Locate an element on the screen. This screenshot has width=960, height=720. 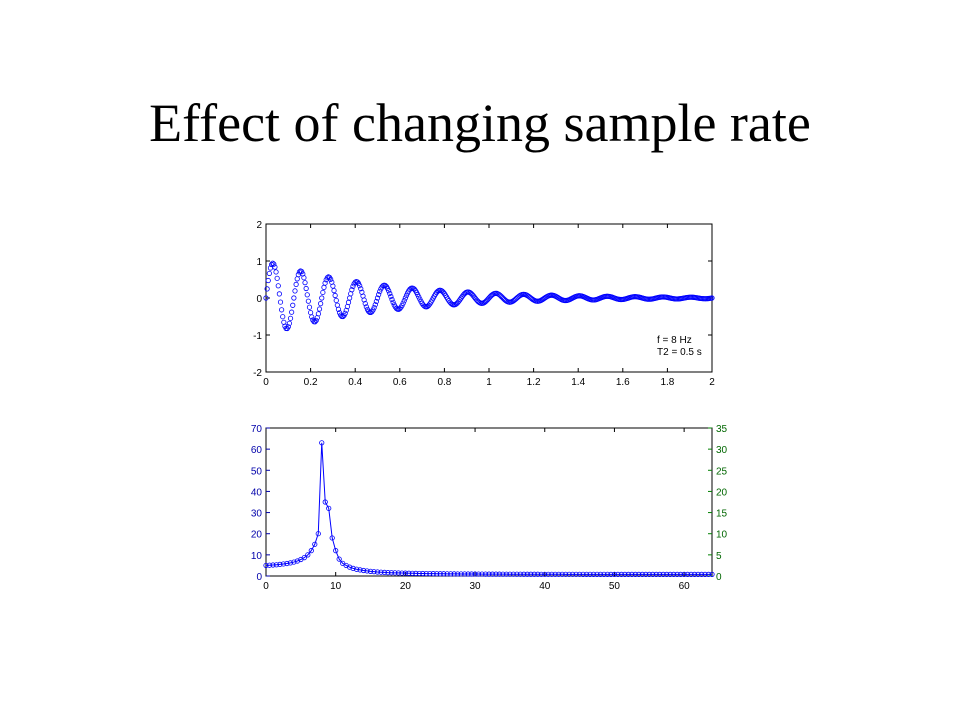
x-tick-label: 1.6 is located at coordinates (623, 382).